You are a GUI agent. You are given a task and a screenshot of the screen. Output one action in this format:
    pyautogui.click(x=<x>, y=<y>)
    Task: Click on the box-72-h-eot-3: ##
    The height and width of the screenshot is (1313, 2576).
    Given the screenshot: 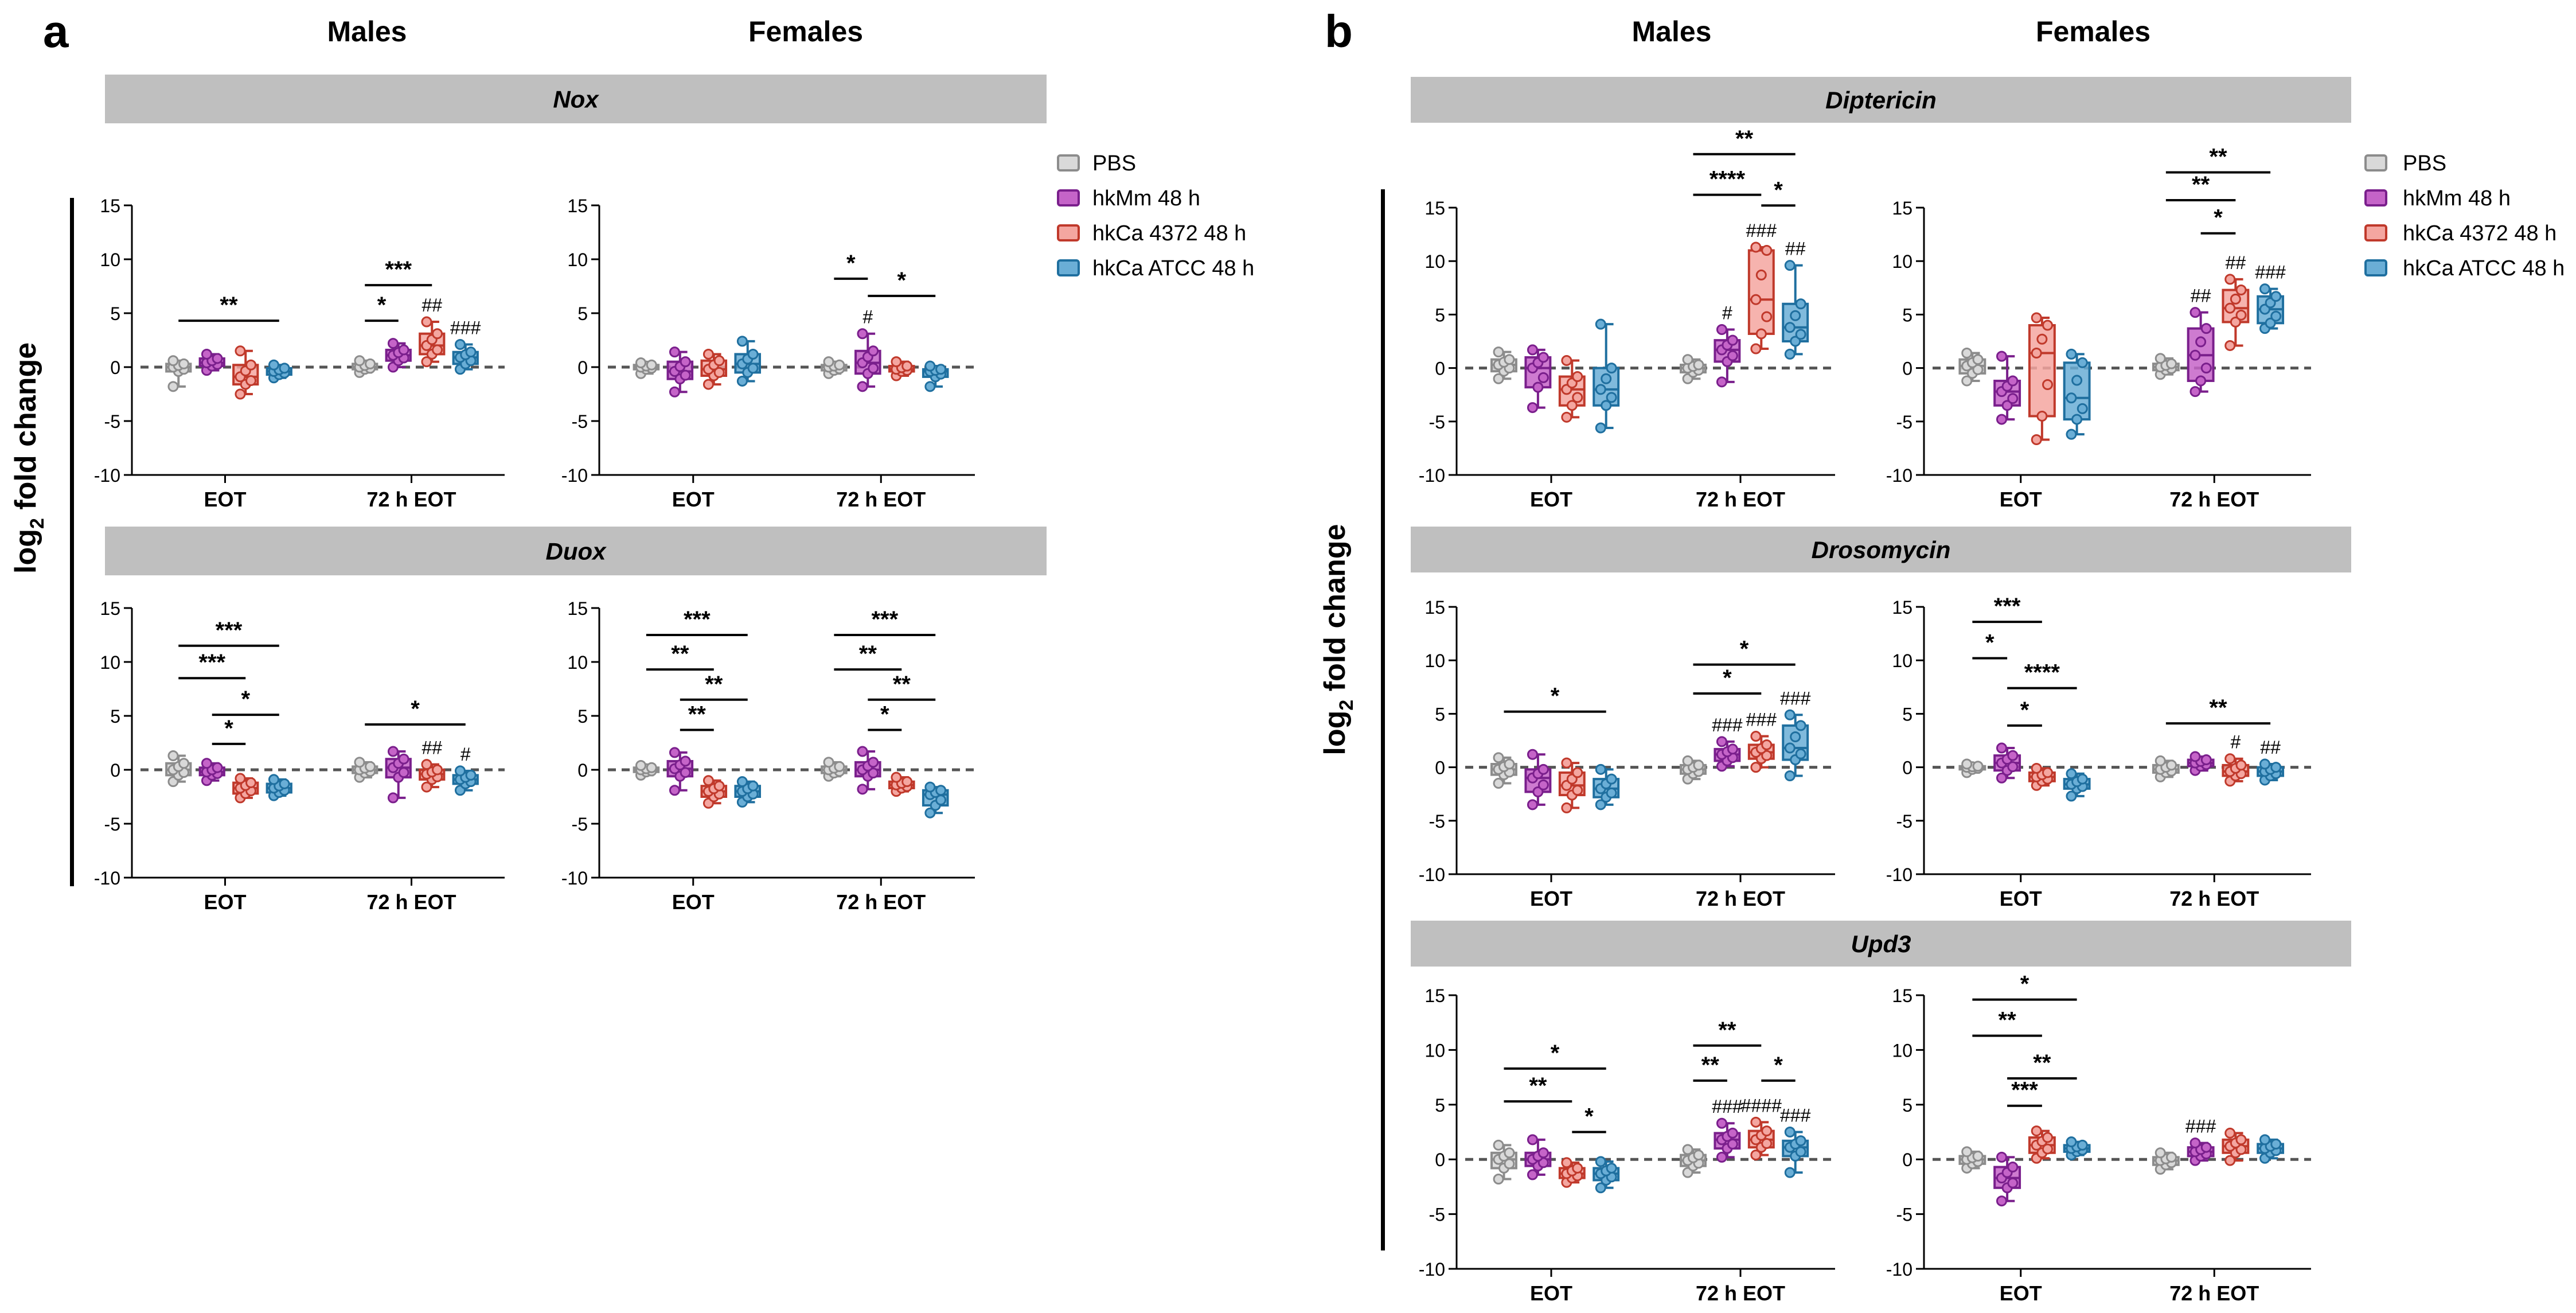 What is the action you would take?
    pyautogui.click(x=1795, y=299)
    